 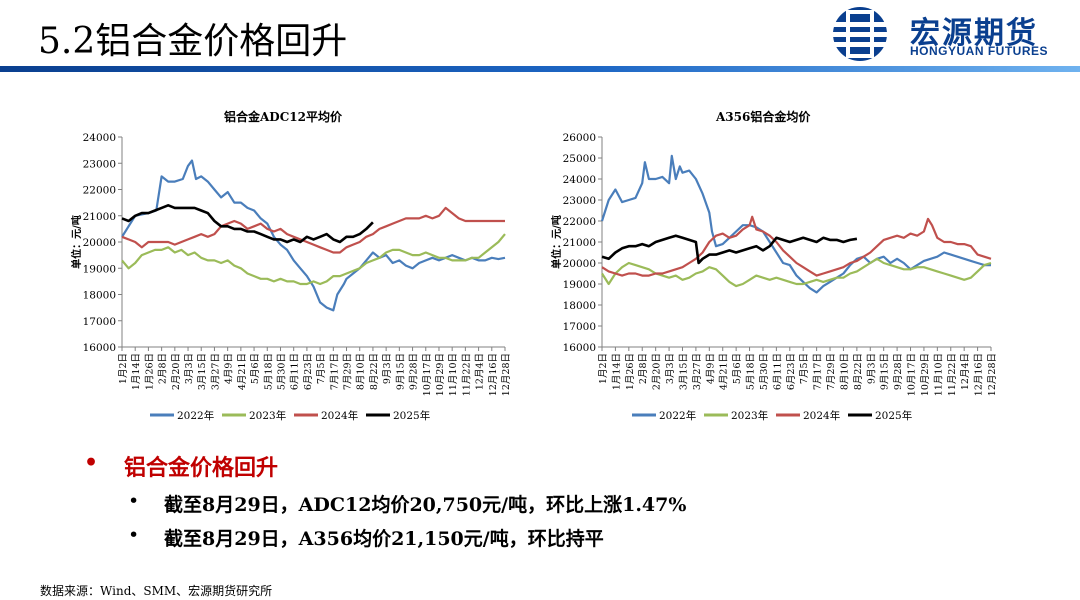 I want to click on x-tick-label: 4月9日, so click(x=229, y=368).